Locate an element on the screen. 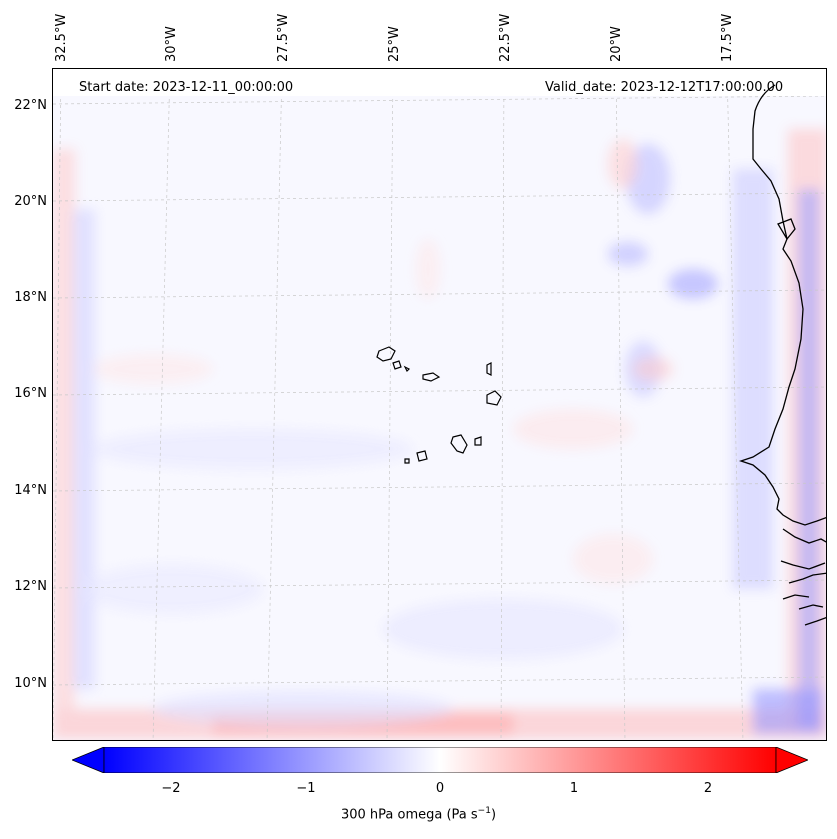  lat-label-20n: 20°N is located at coordinates (30, 201).